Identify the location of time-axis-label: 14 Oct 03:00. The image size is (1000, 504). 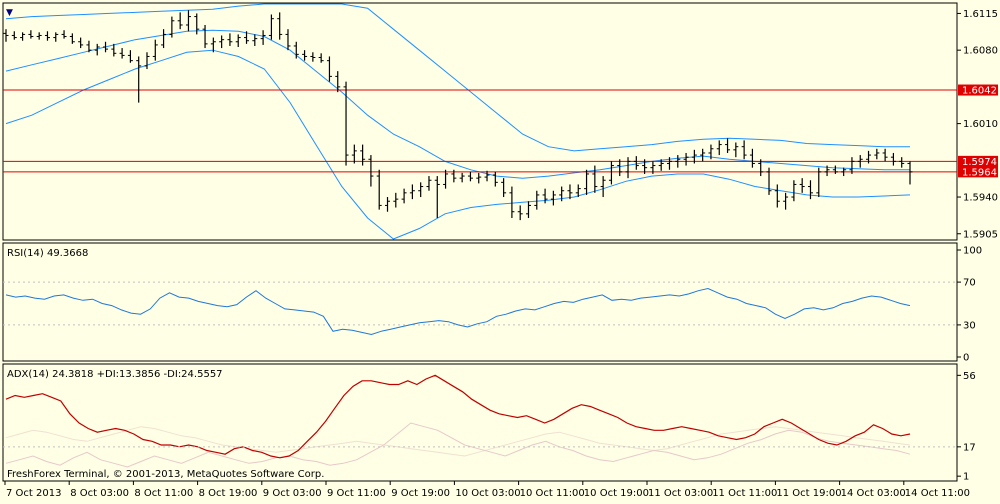
(873, 493).